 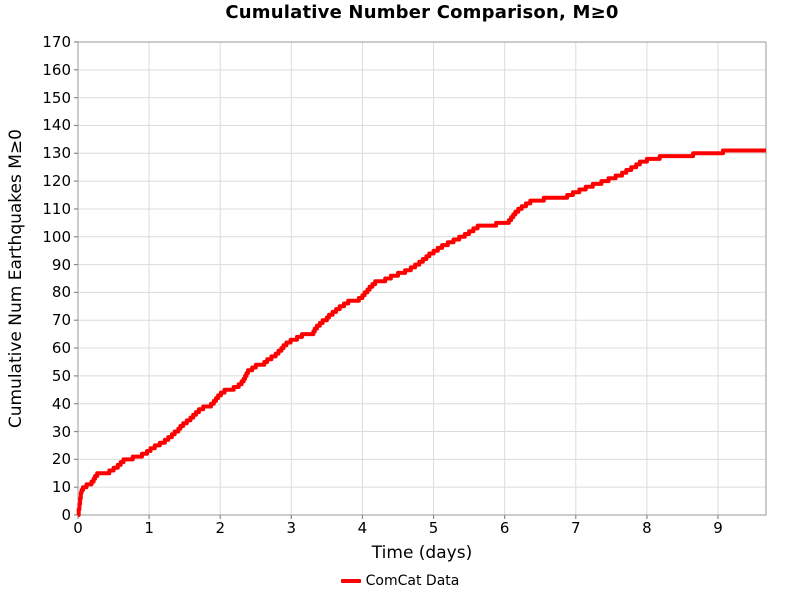 I want to click on legend-label: ComCat Data, so click(x=412, y=581).